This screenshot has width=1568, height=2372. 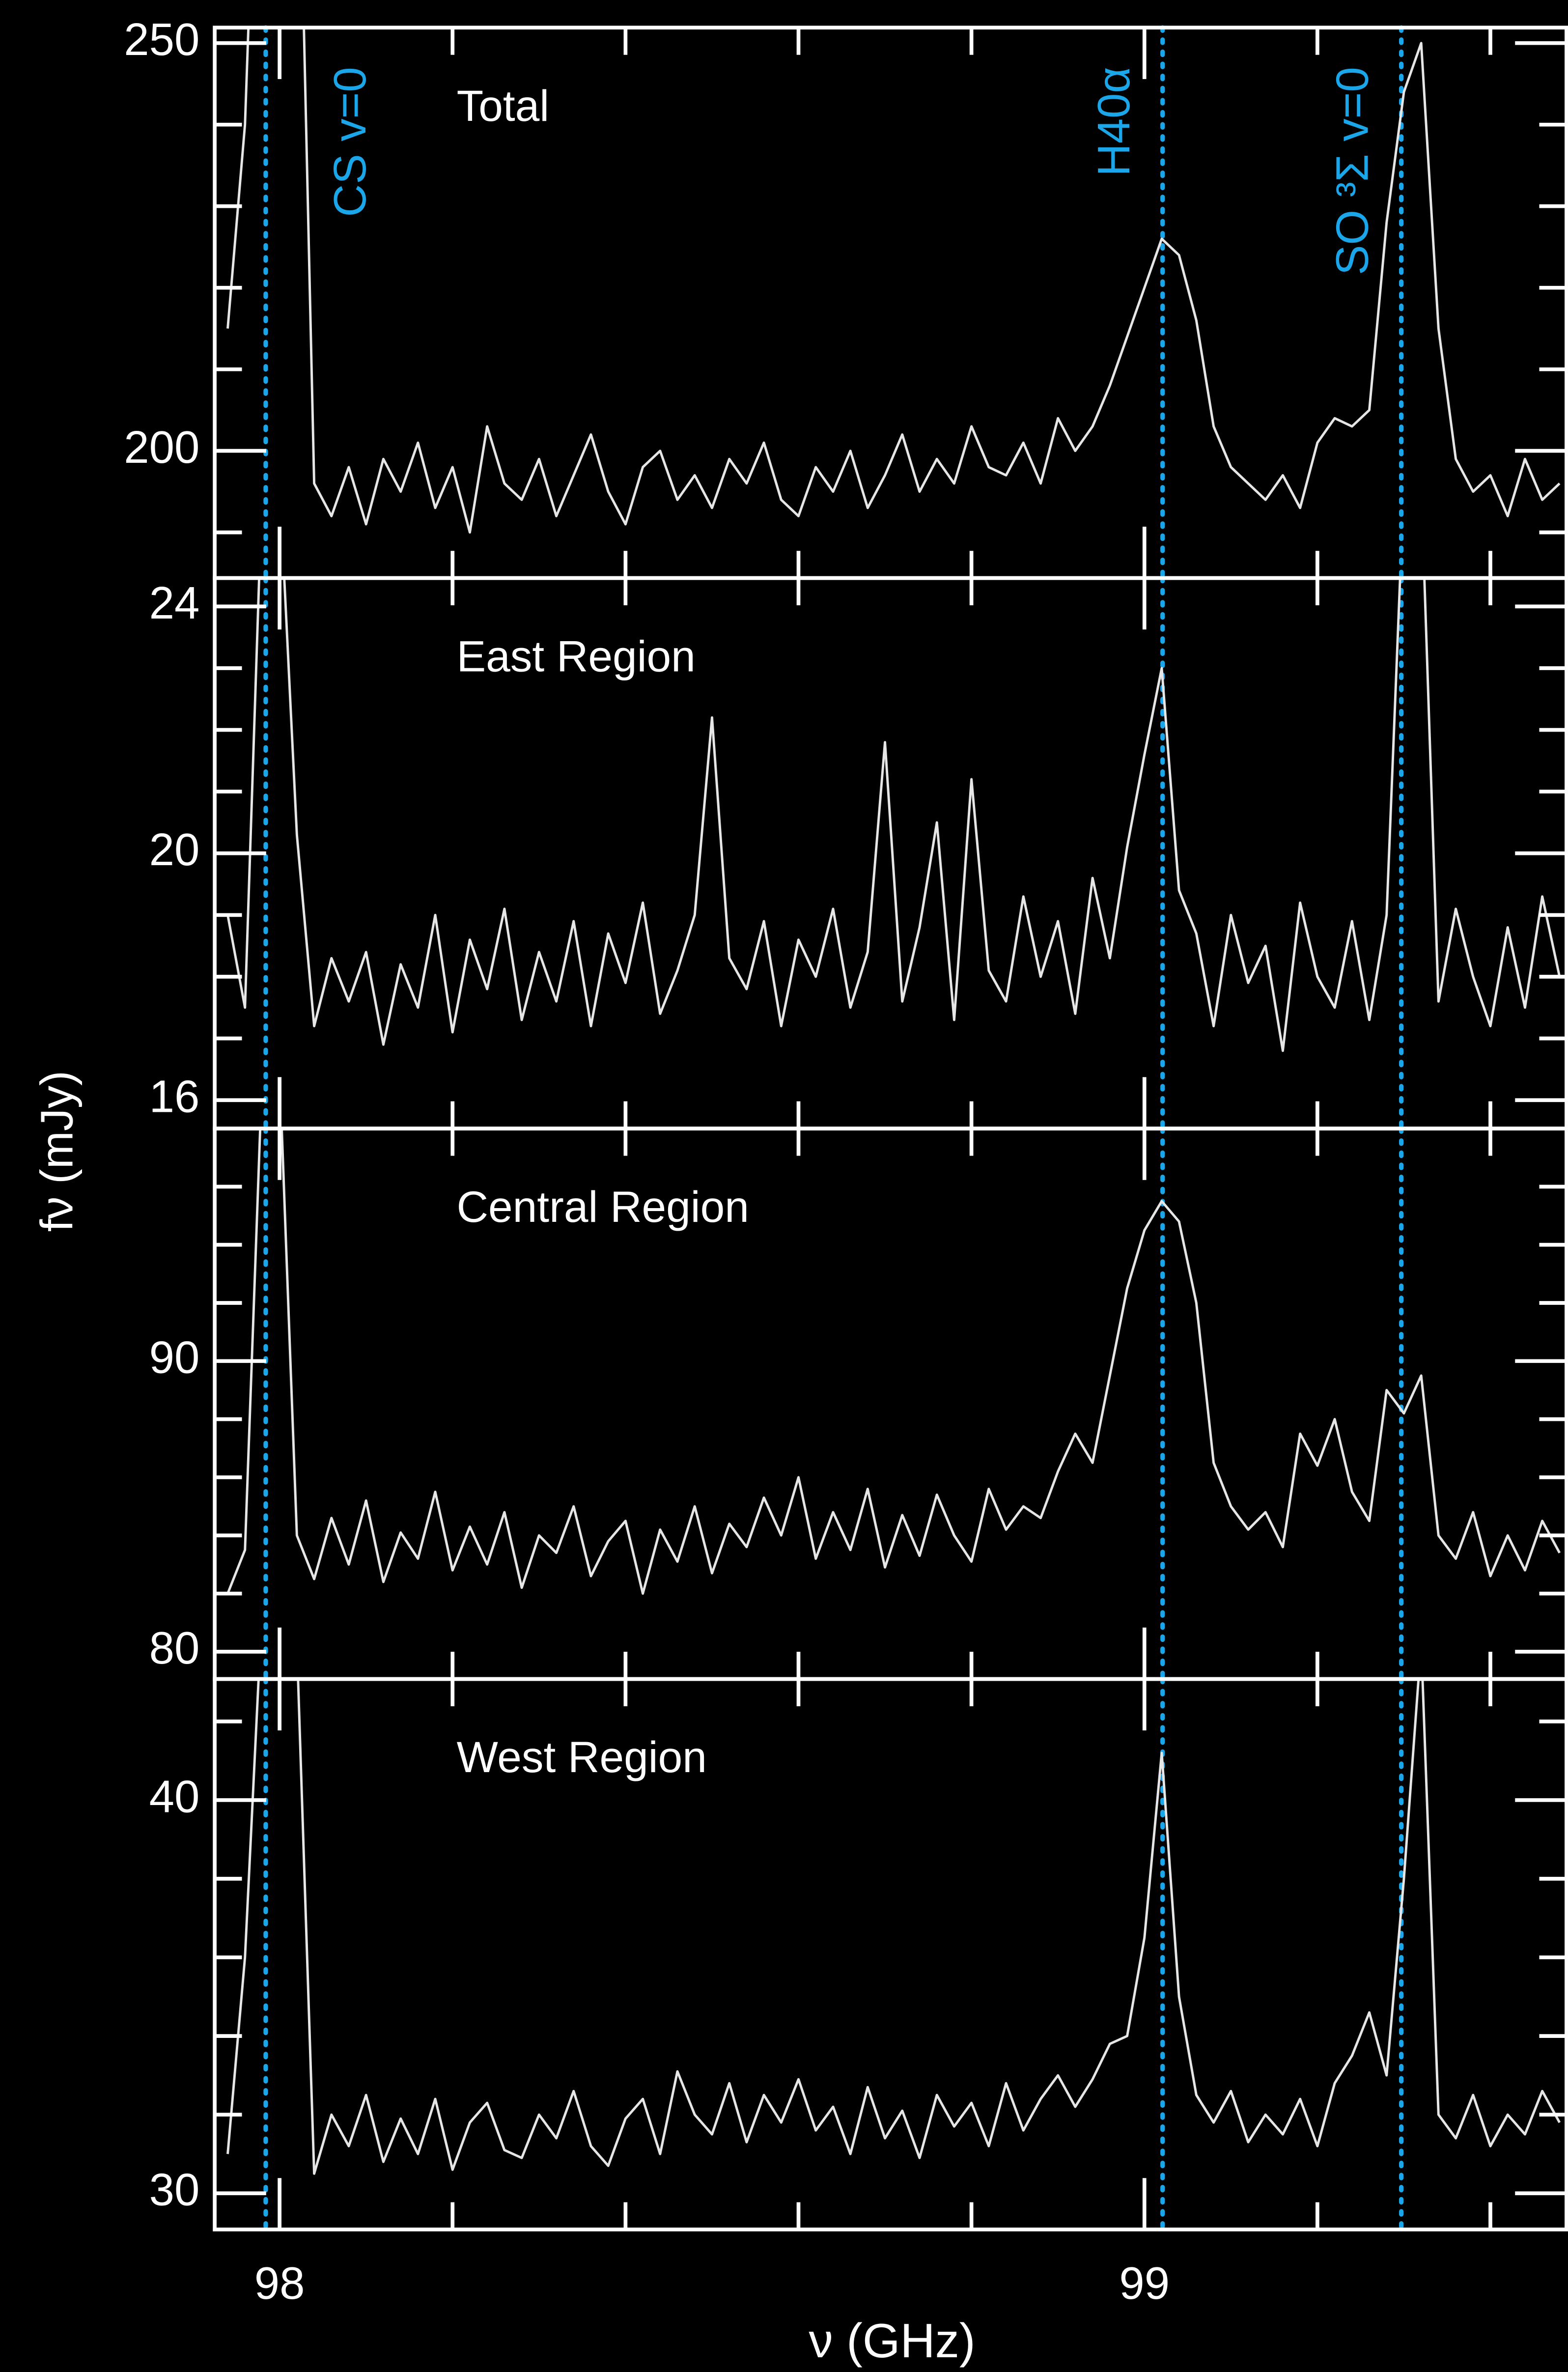 What do you see at coordinates (582, 1757) in the screenshot?
I see `panel-title: West Region` at bounding box center [582, 1757].